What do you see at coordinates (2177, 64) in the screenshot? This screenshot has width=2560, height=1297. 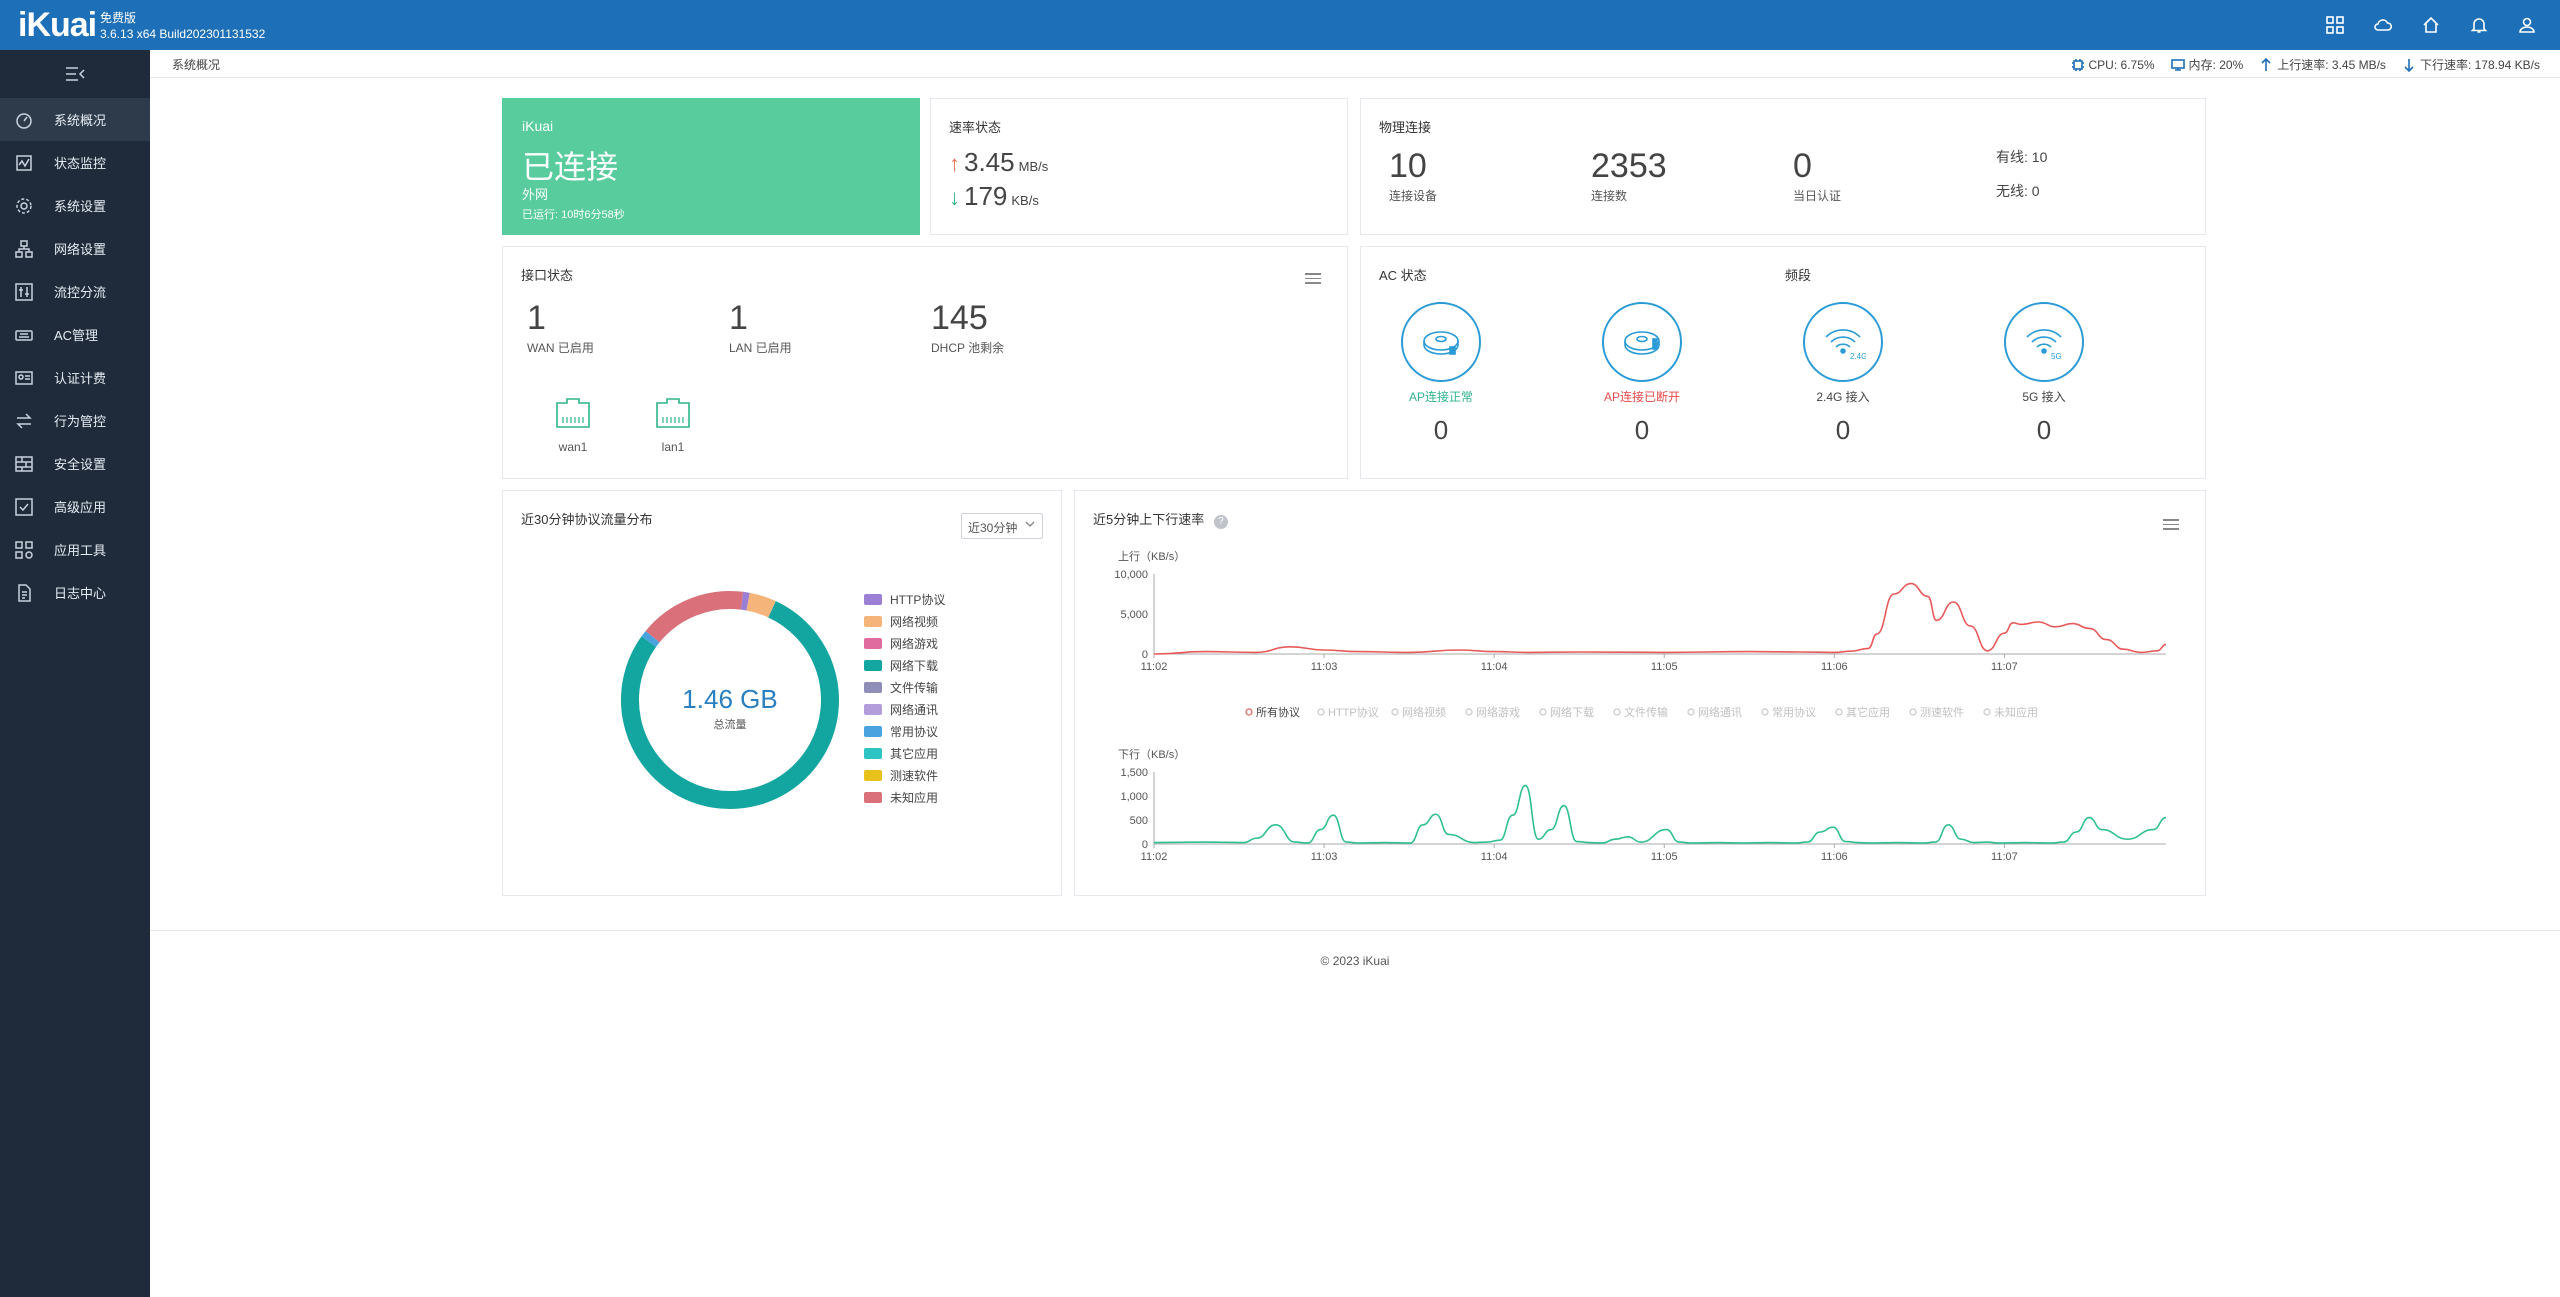 I see `memory-icon` at bounding box center [2177, 64].